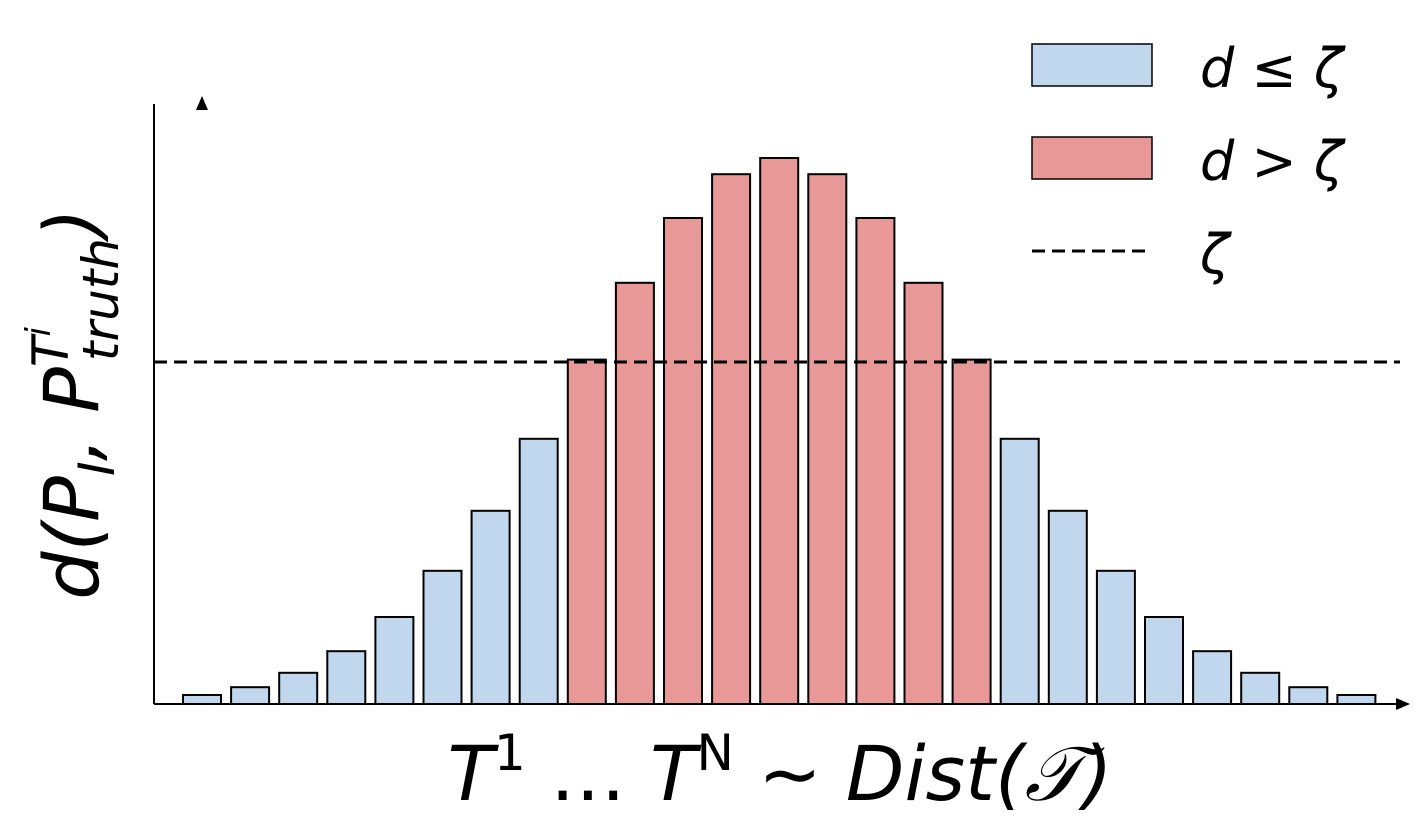 The image size is (1423, 834). I want to click on x-axis-arrow, so click(1403, 704).